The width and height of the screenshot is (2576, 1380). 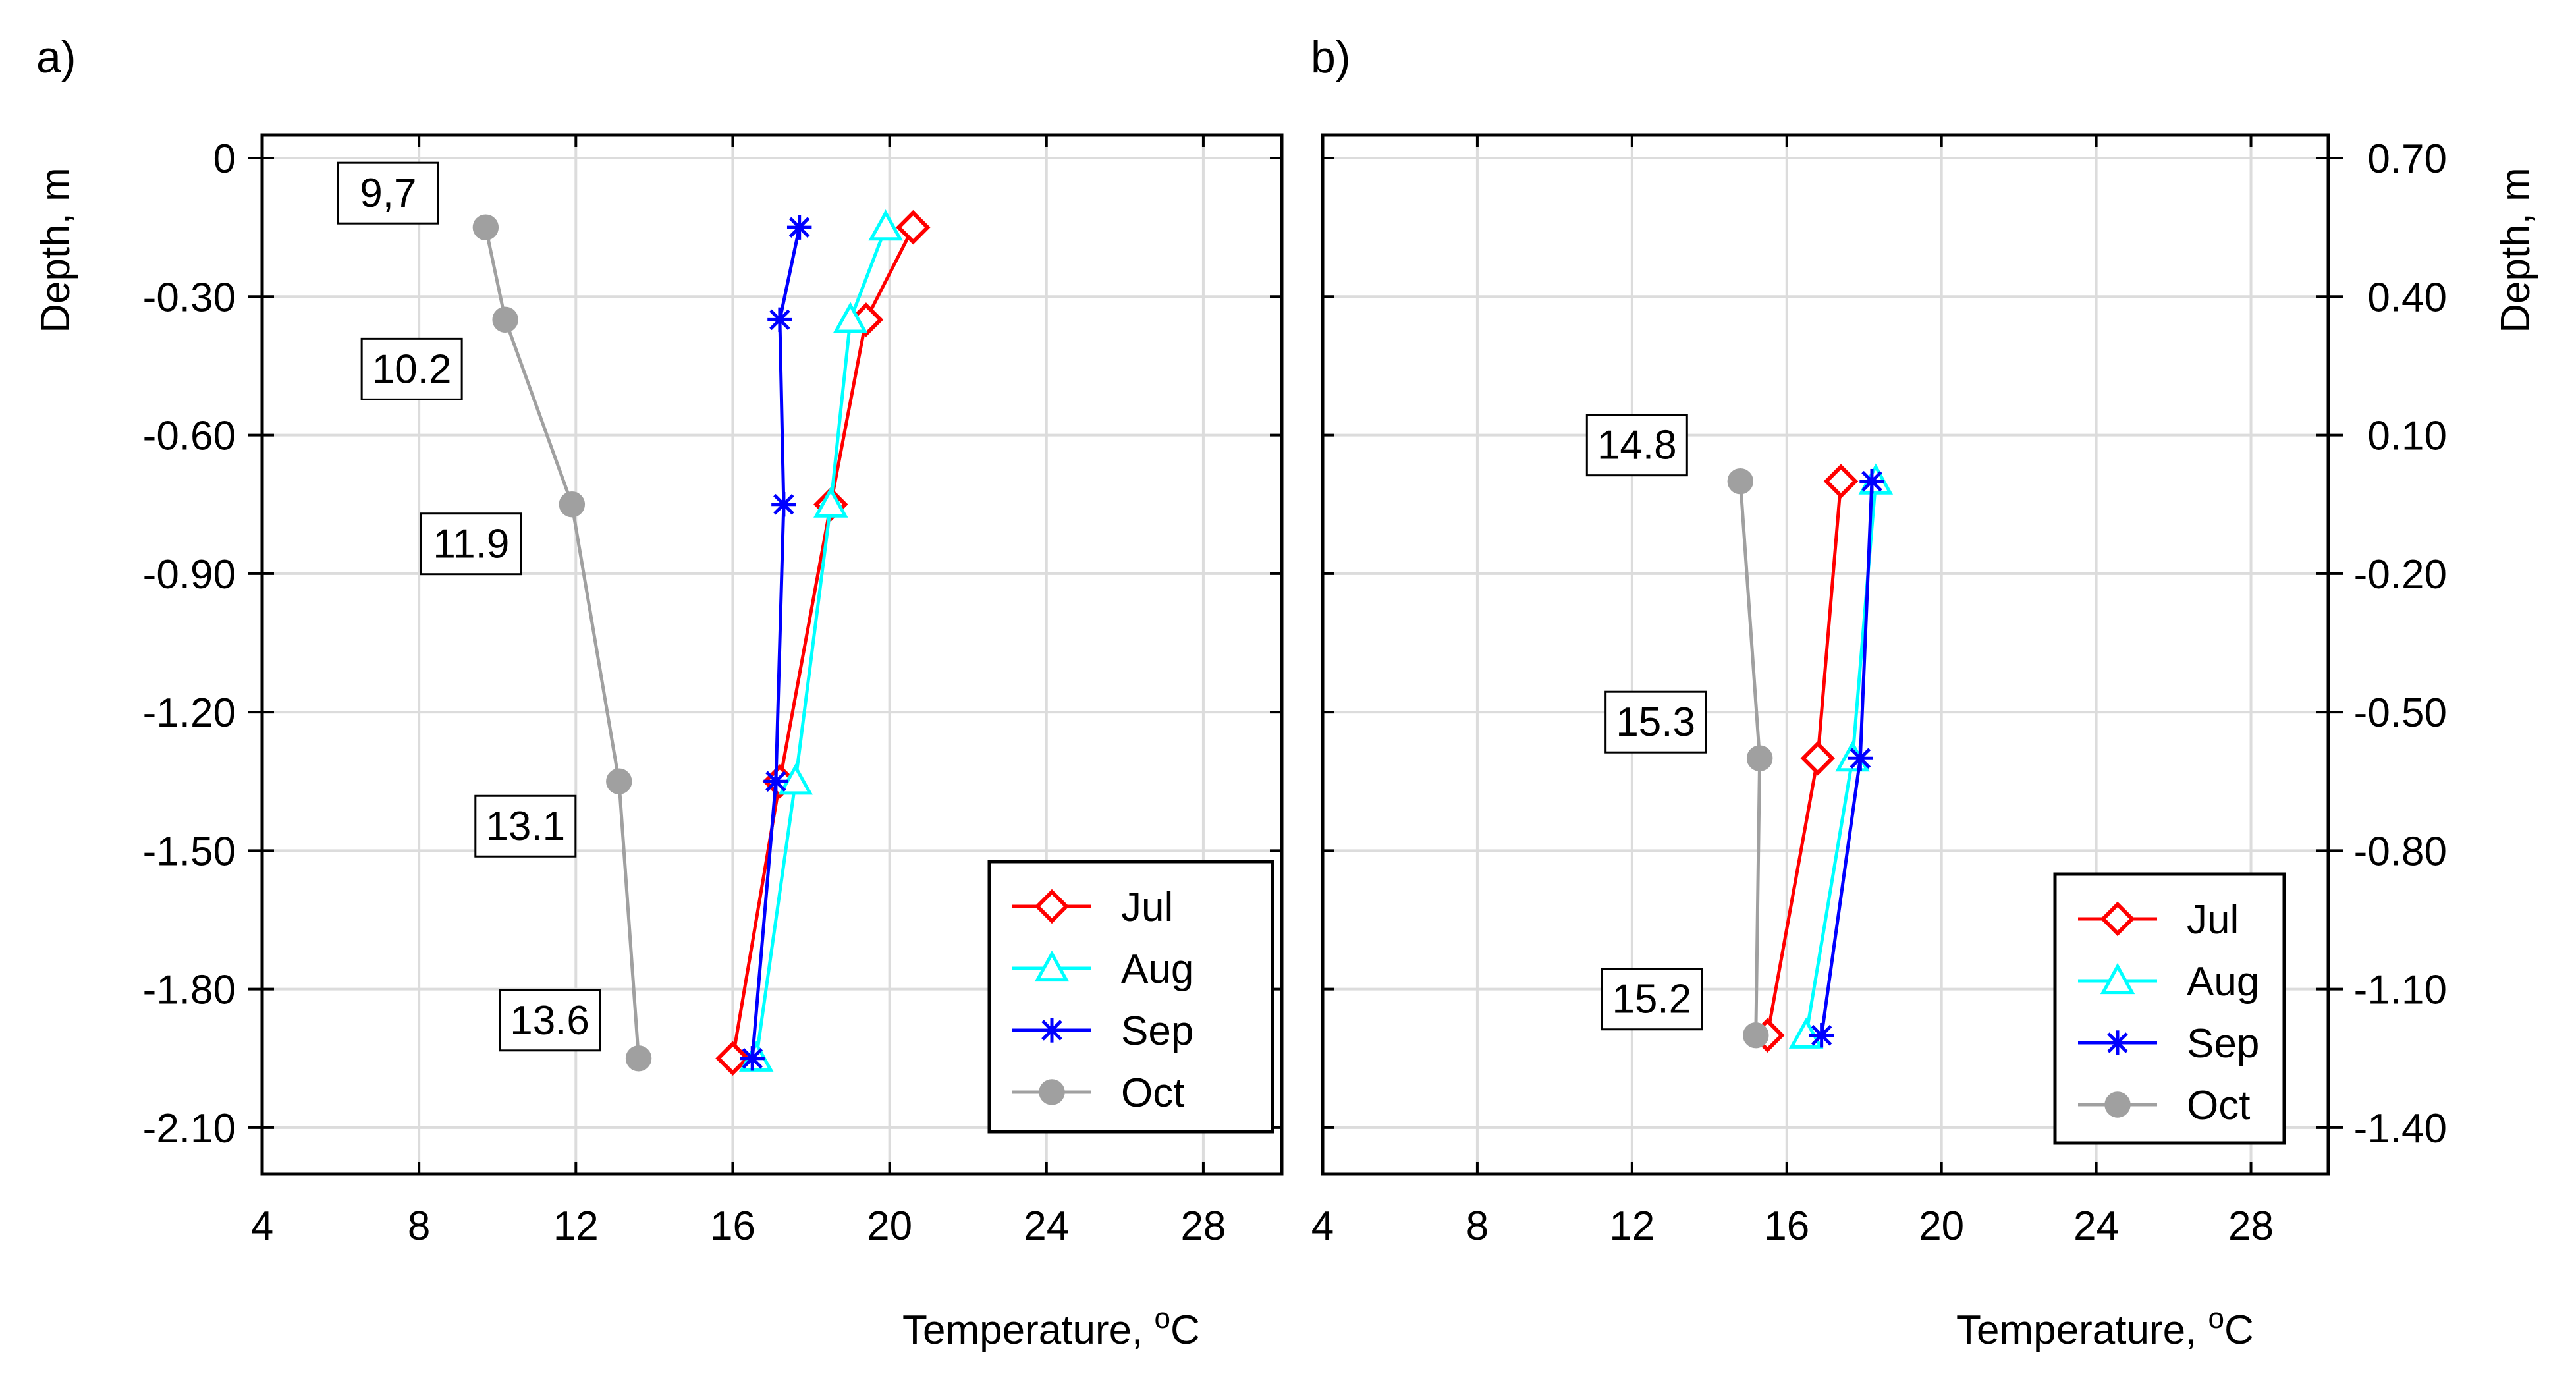 What do you see at coordinates (2407, 437) in the screenshot?
I see `y-tick-label: 0.10` at bounding box center [2407, 437].